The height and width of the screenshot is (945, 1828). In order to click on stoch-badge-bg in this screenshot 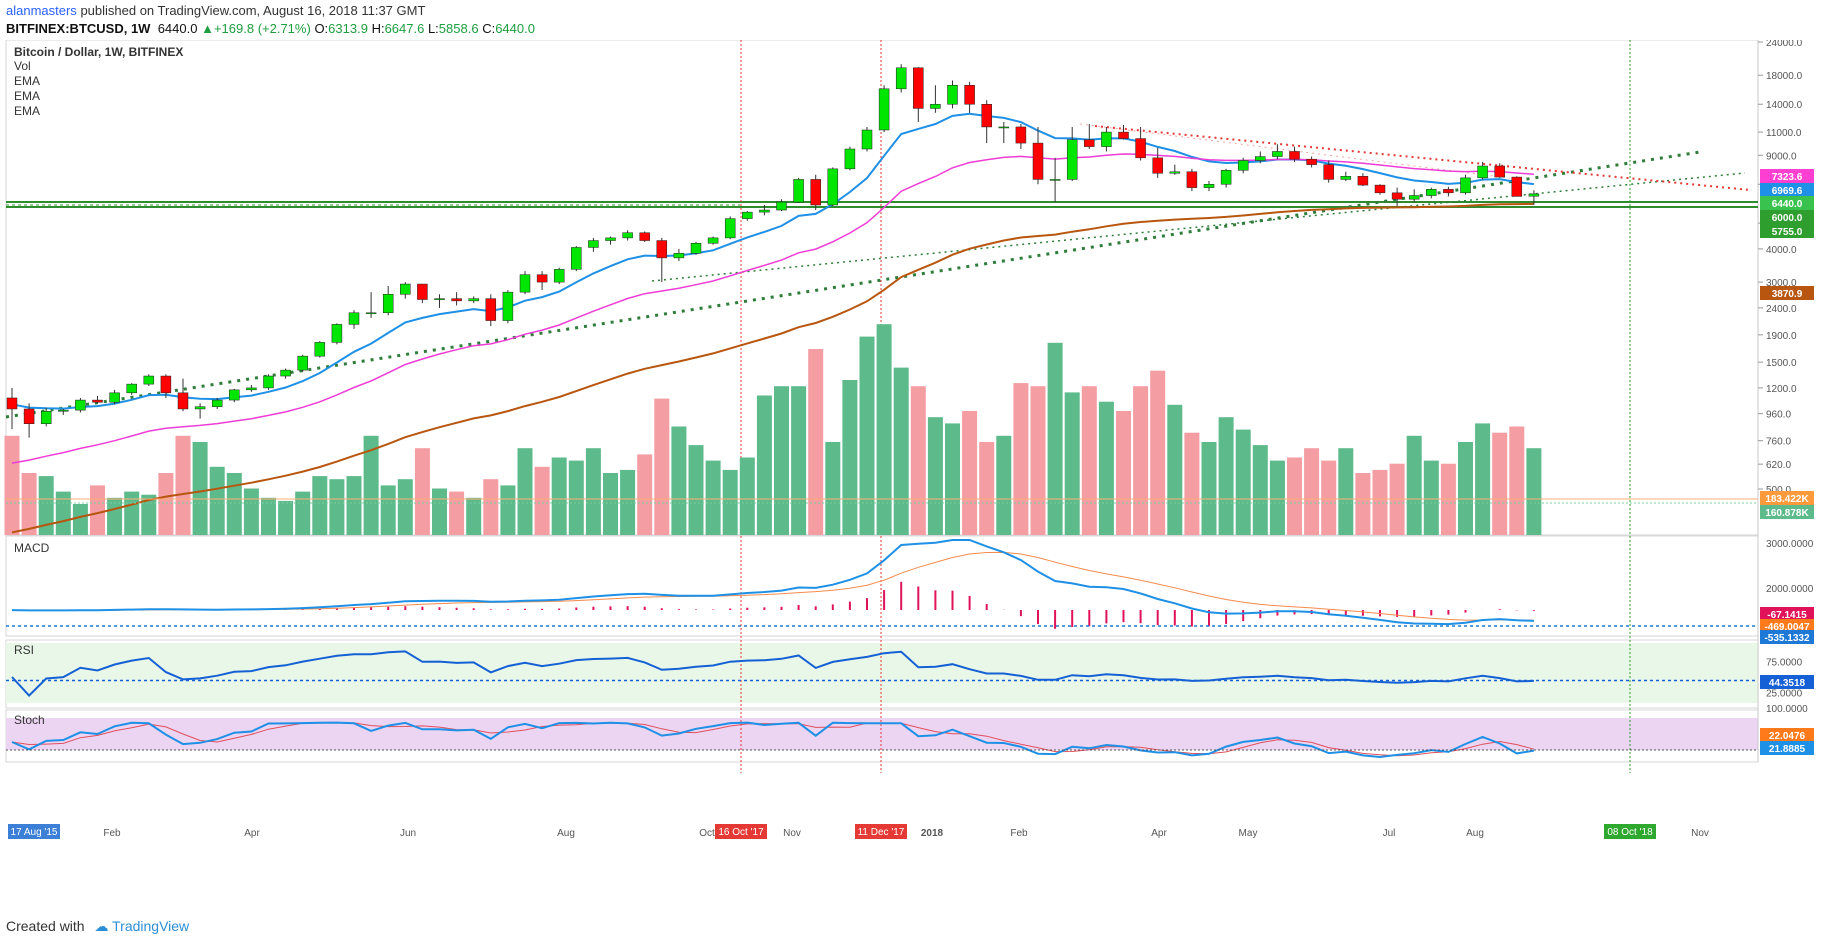, I will do `click(1787, 748)`.